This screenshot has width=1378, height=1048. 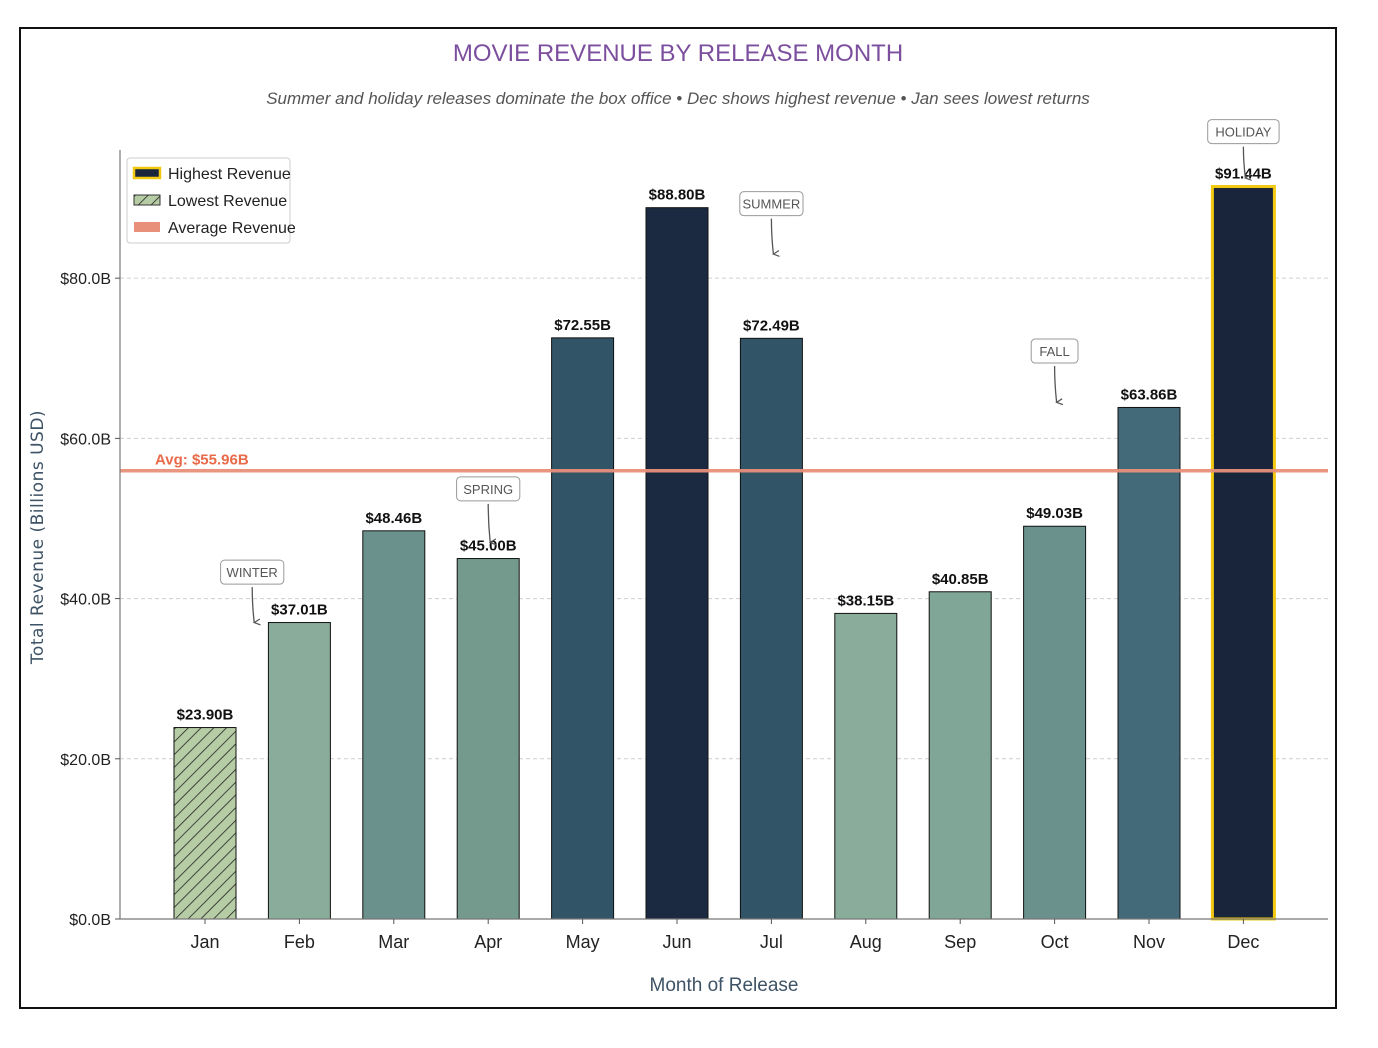 I want to click on x-tick-label: Dec, so click(x=1243, y=942).